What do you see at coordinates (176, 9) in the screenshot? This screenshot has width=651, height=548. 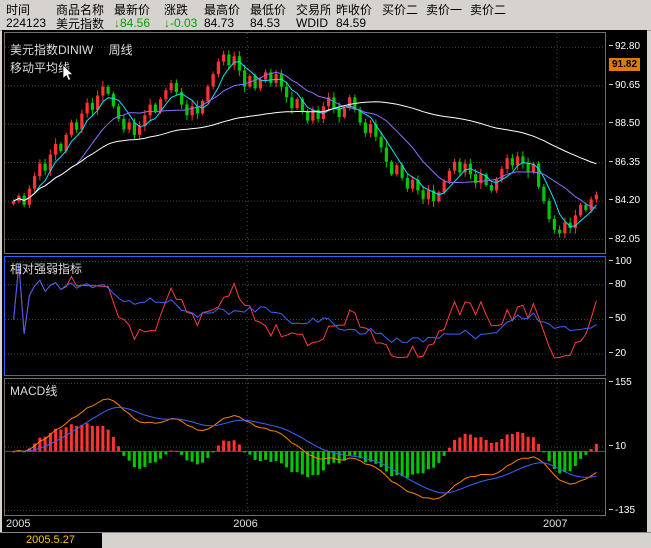 I see `quote-col-change-label: 涨跌` at bounding box center [176, 9].